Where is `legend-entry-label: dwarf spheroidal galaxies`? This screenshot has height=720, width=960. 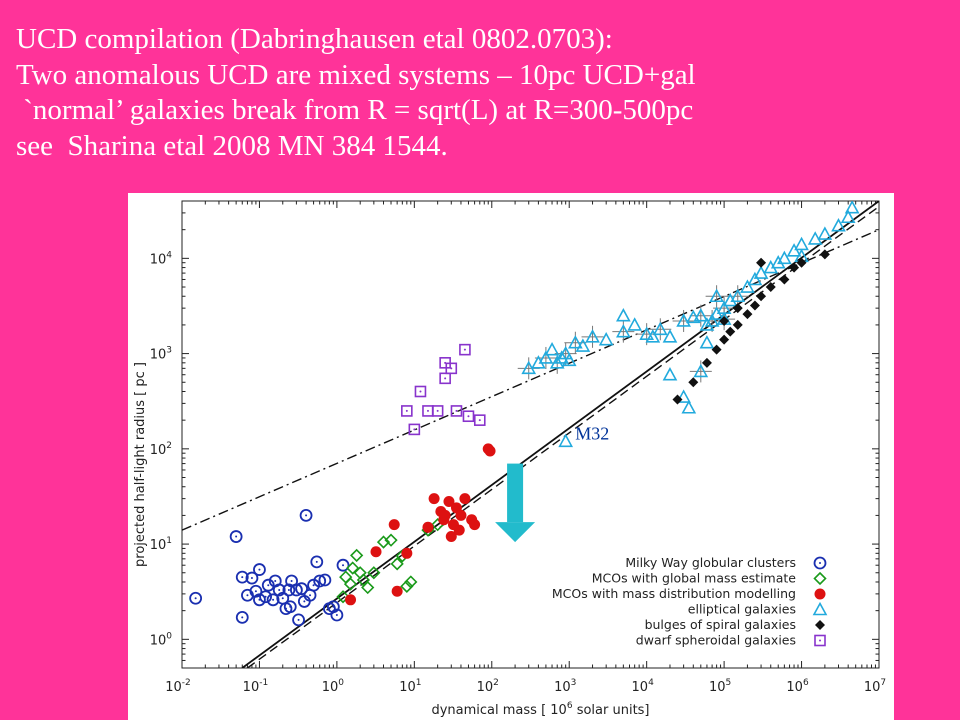
legend-entry-label: dwarf spheroidal galaxies is located at coordinates (716, 640).